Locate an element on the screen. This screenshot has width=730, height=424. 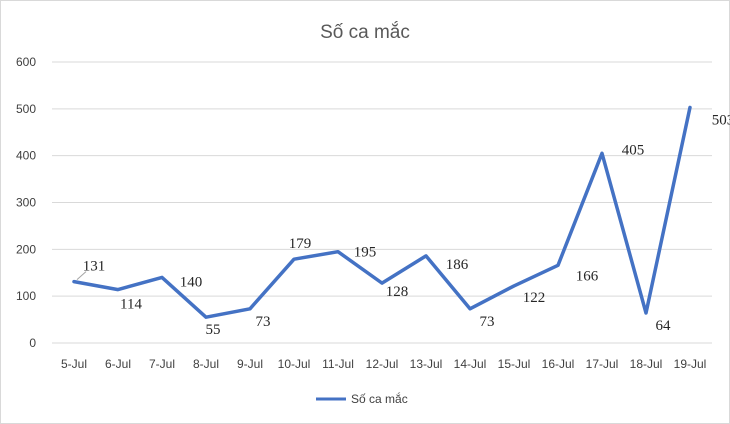
y-tick-label: 0 is located at coordinates (32, 343).